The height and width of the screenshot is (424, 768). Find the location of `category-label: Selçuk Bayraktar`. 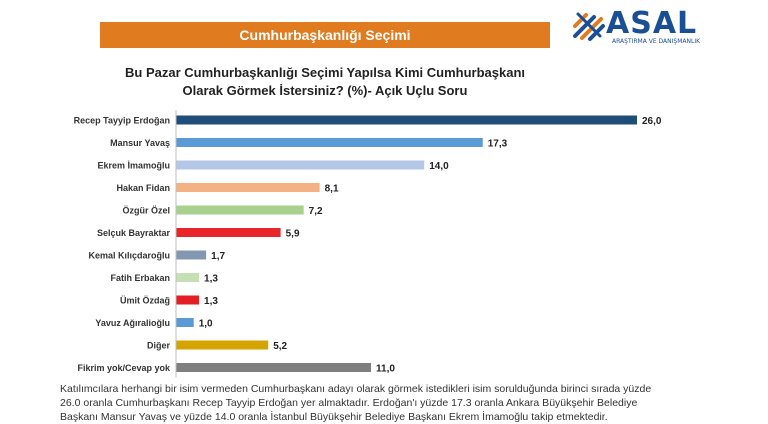

category-label: Selçuk Bayraktar is located at coordinates (134, 233).